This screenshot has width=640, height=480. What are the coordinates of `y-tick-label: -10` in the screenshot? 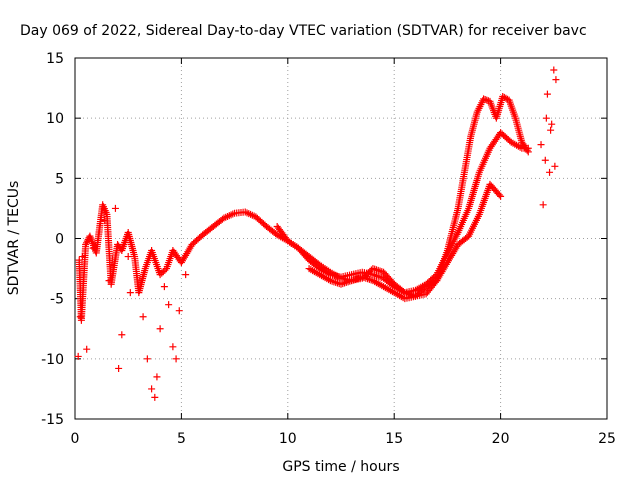 It's located at (52, 360).